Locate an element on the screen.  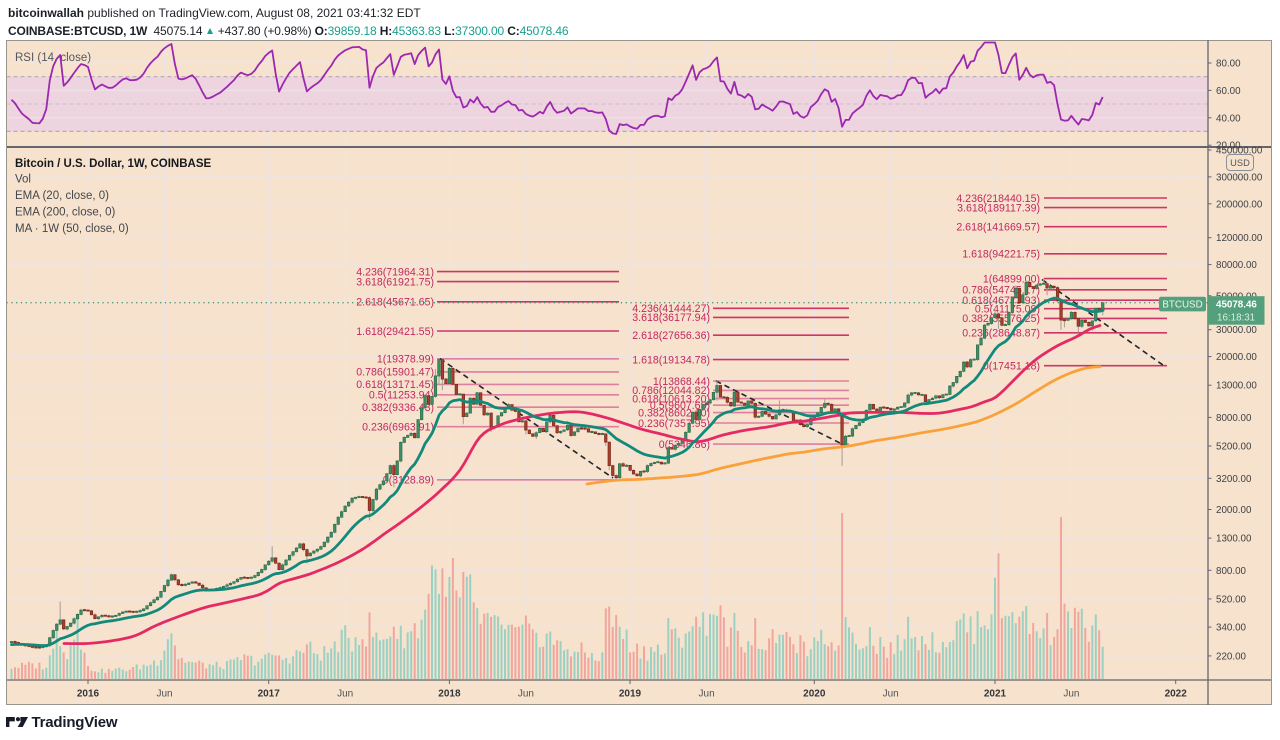
svg-text: 450000.00 is located at coordinates (1239, 151).